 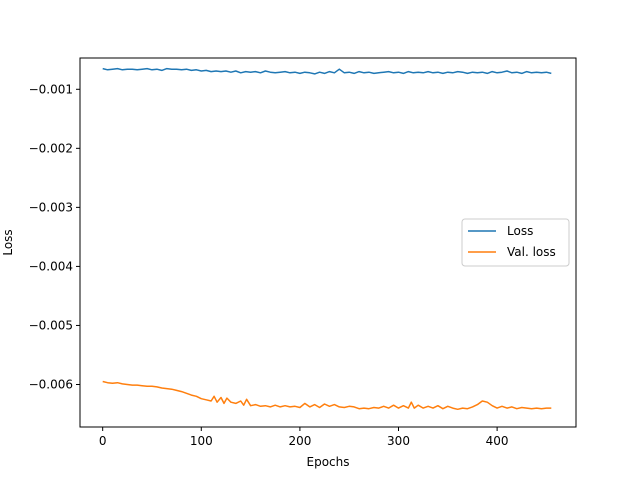 What do you see at coordinates (398, 441) in the screenshot?
I see `x-tick-label: 300` at bounding box center [398, 441].